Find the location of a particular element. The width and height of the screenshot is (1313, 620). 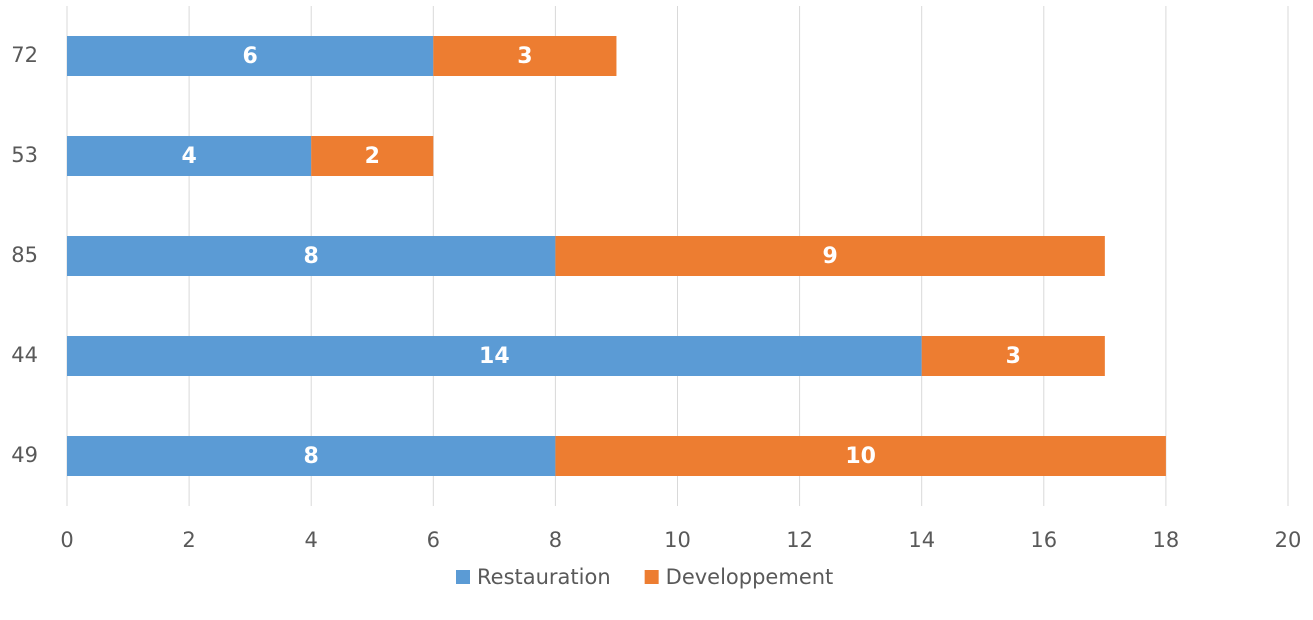

data-label: 14 is located at coordinates (494, 356).